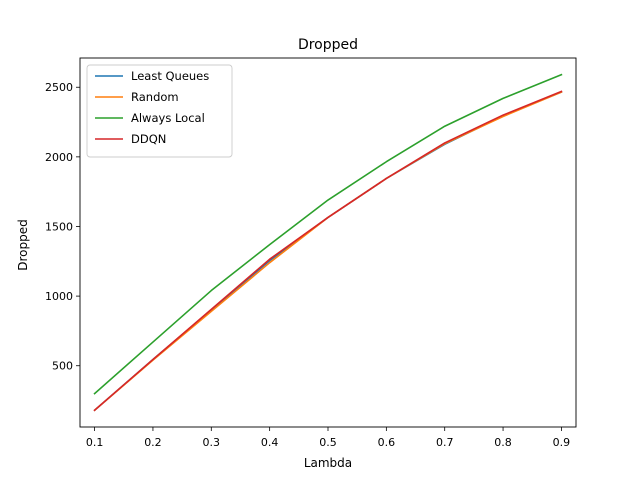 This screenshot has height=480, width=640. What do you see at coordinates (148, 139) in the screenshot?
I see `legend-label-3: DDQN` at bounding box center [148, 139].